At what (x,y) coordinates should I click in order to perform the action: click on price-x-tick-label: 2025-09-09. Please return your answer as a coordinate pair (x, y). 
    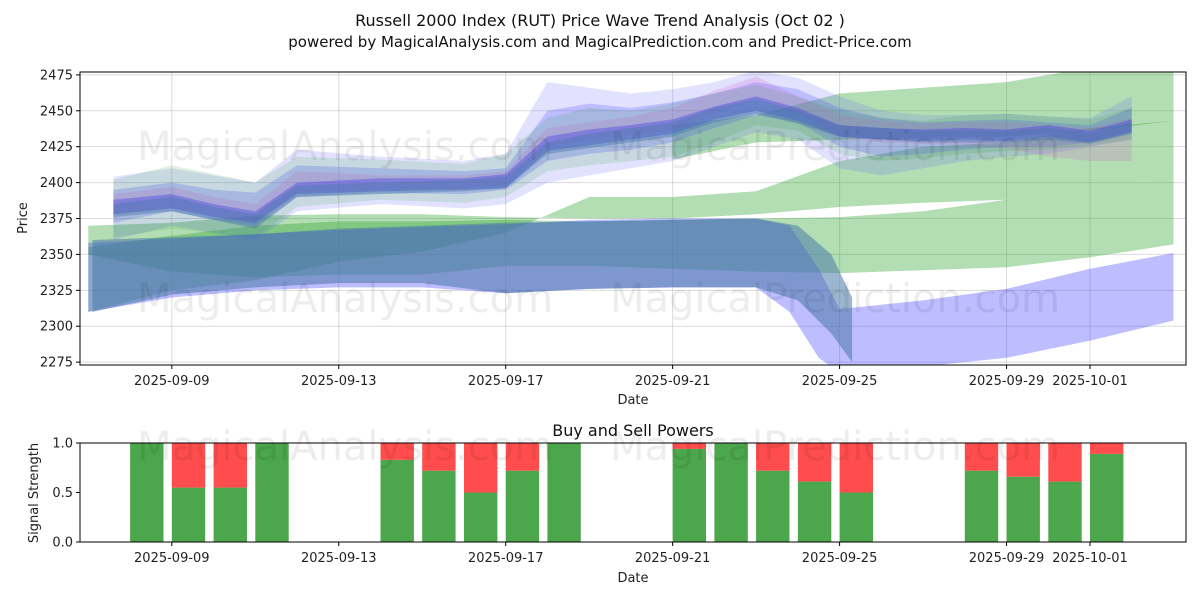
    Looking at the image, I should click on (172, 381).